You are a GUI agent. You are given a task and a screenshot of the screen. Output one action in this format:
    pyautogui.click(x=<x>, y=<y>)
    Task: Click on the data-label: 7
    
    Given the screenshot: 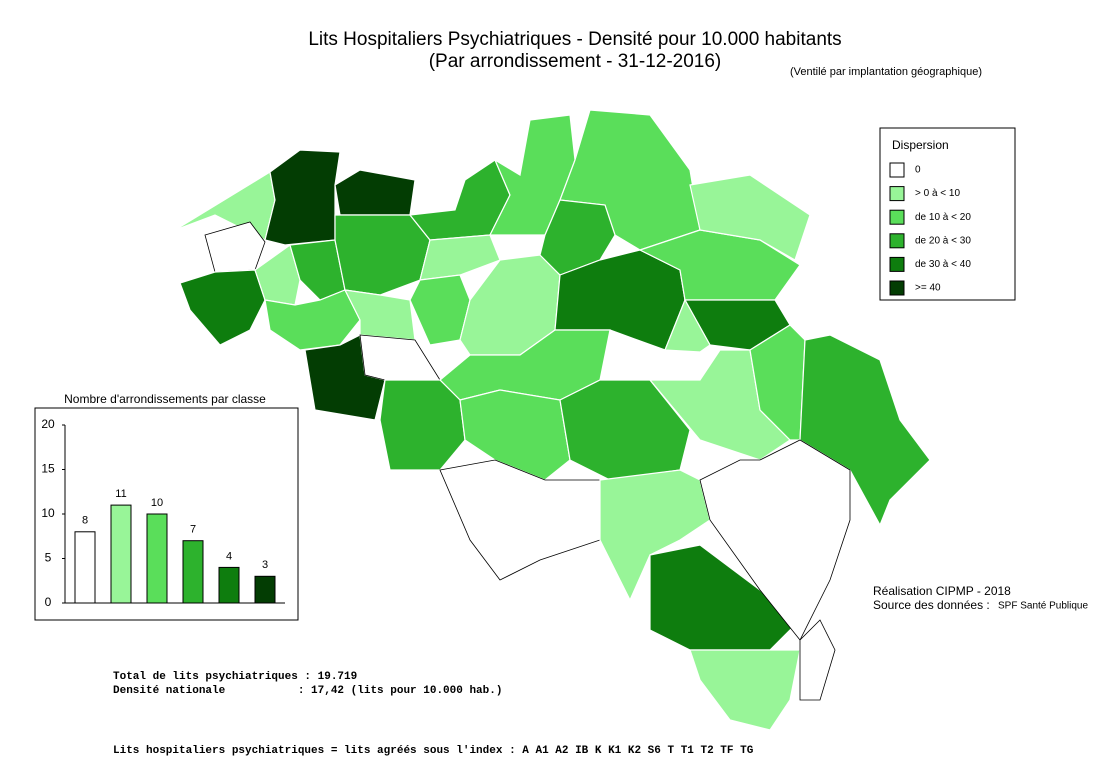 What is the action you would take?
    pyautogui.click(x=193, y=530)
    